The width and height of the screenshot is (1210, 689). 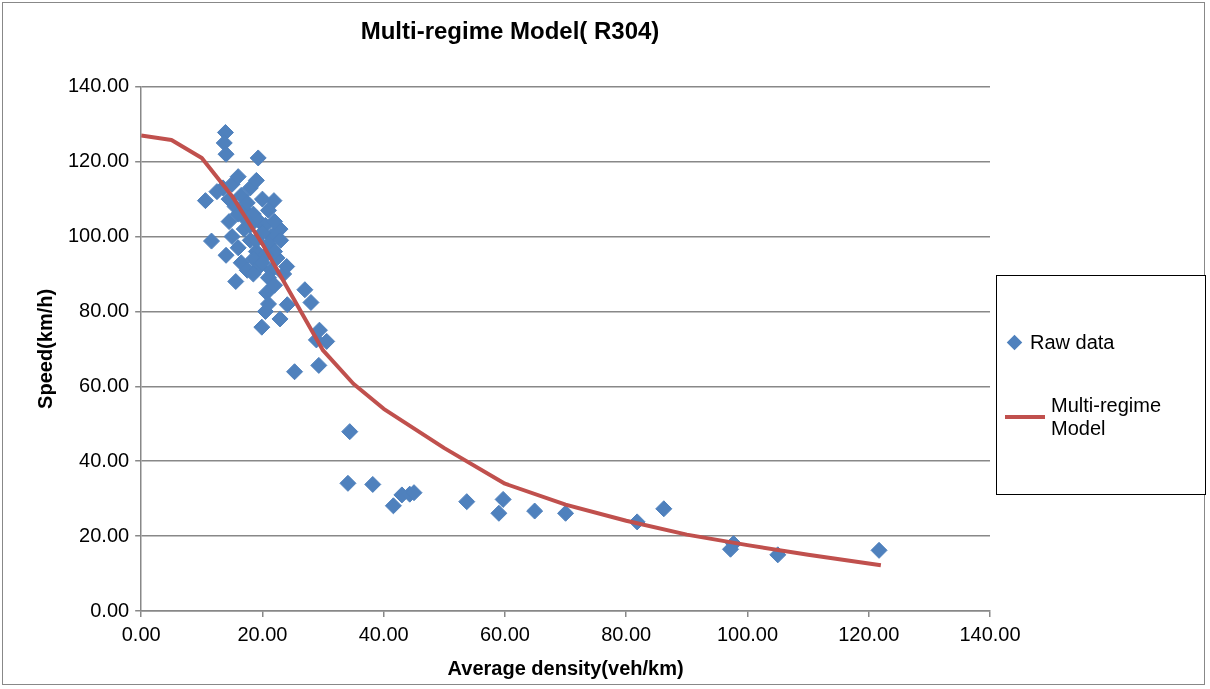 I want to click on x-tick-label: 140.00, so click(x=990, y=633).